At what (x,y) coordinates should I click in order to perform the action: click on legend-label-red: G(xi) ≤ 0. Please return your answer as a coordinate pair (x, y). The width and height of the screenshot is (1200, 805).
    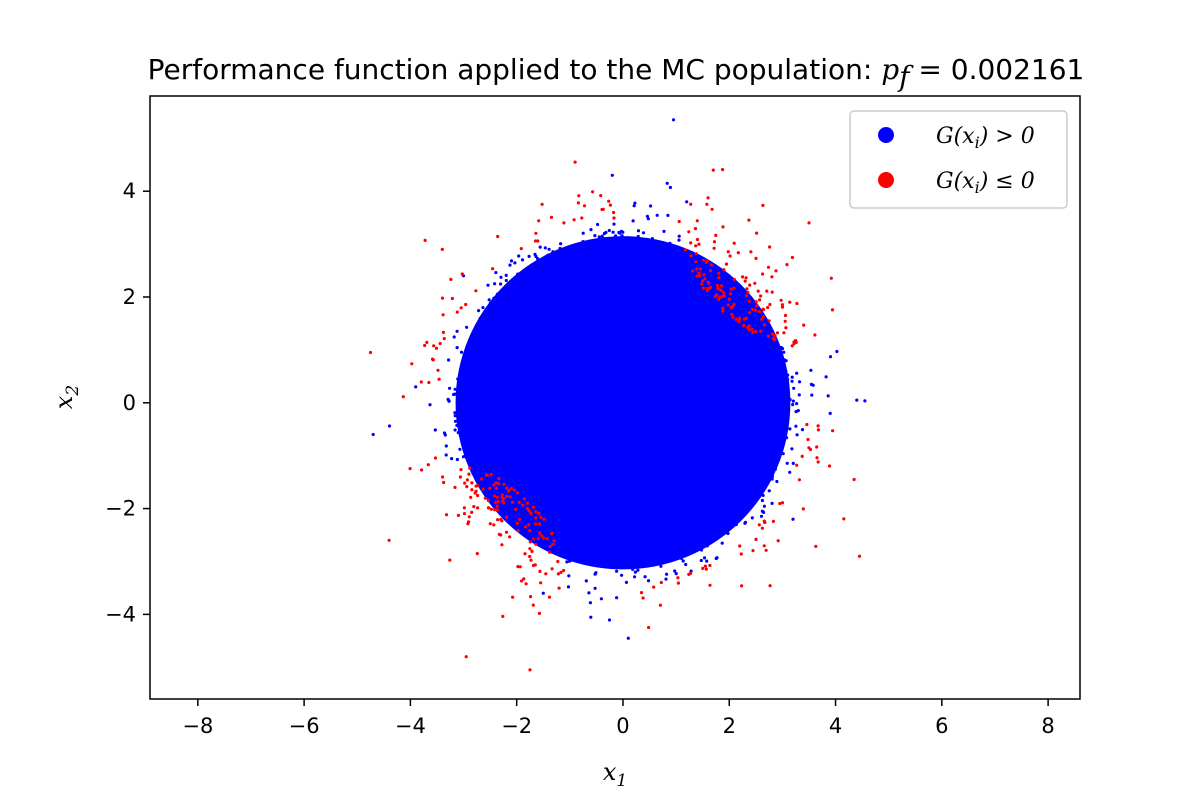
    Looking at the image, I should click on (985, 183).